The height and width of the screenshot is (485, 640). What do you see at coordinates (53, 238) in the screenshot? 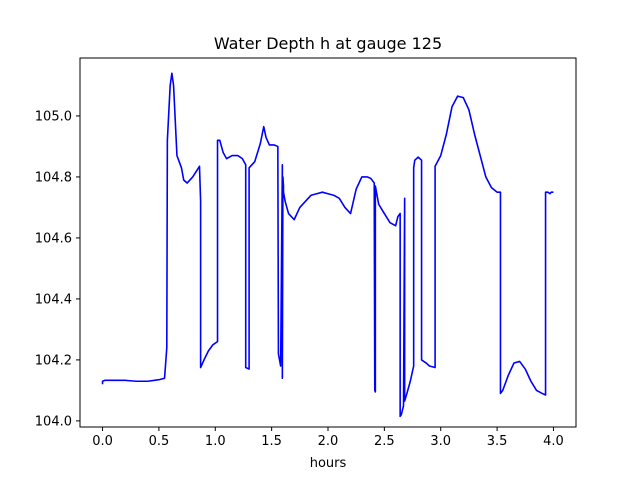
I see `y-tick-label: 104.6` at bounding box center [53, 238].